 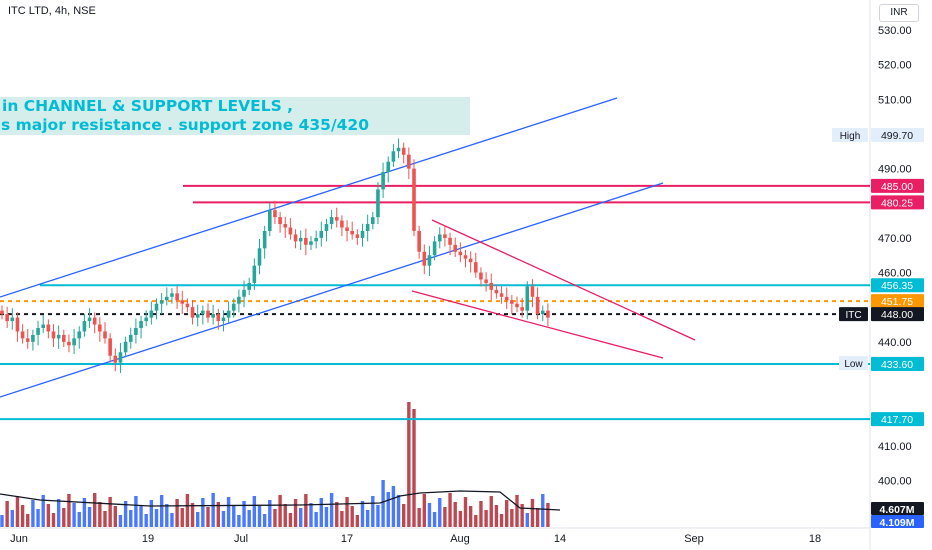 What do you see at coordinates (853, 314) in the screenshot?
I see `price-label-tag` at bounding box center [853, 314].